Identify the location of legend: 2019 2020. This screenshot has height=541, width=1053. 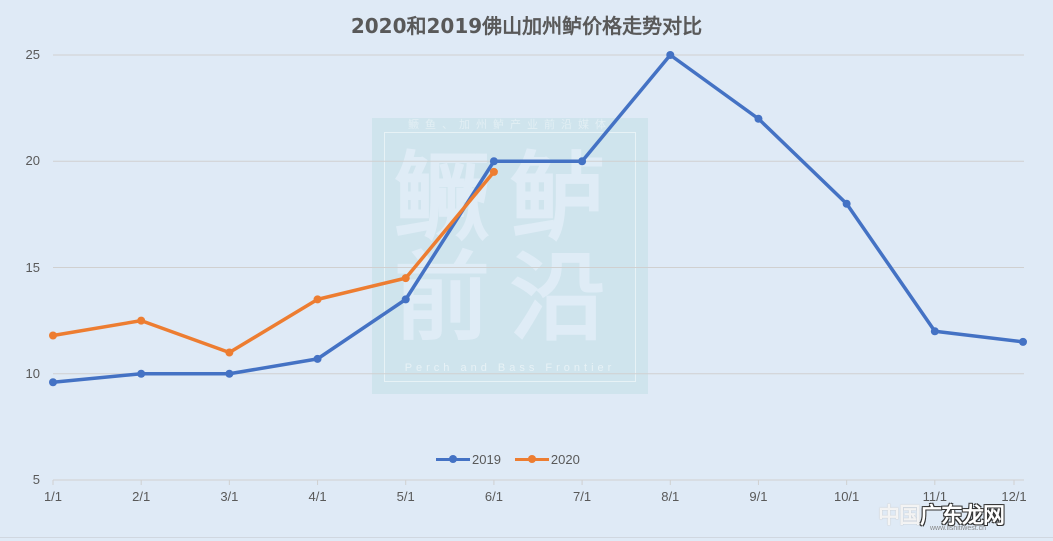
(508, 459).